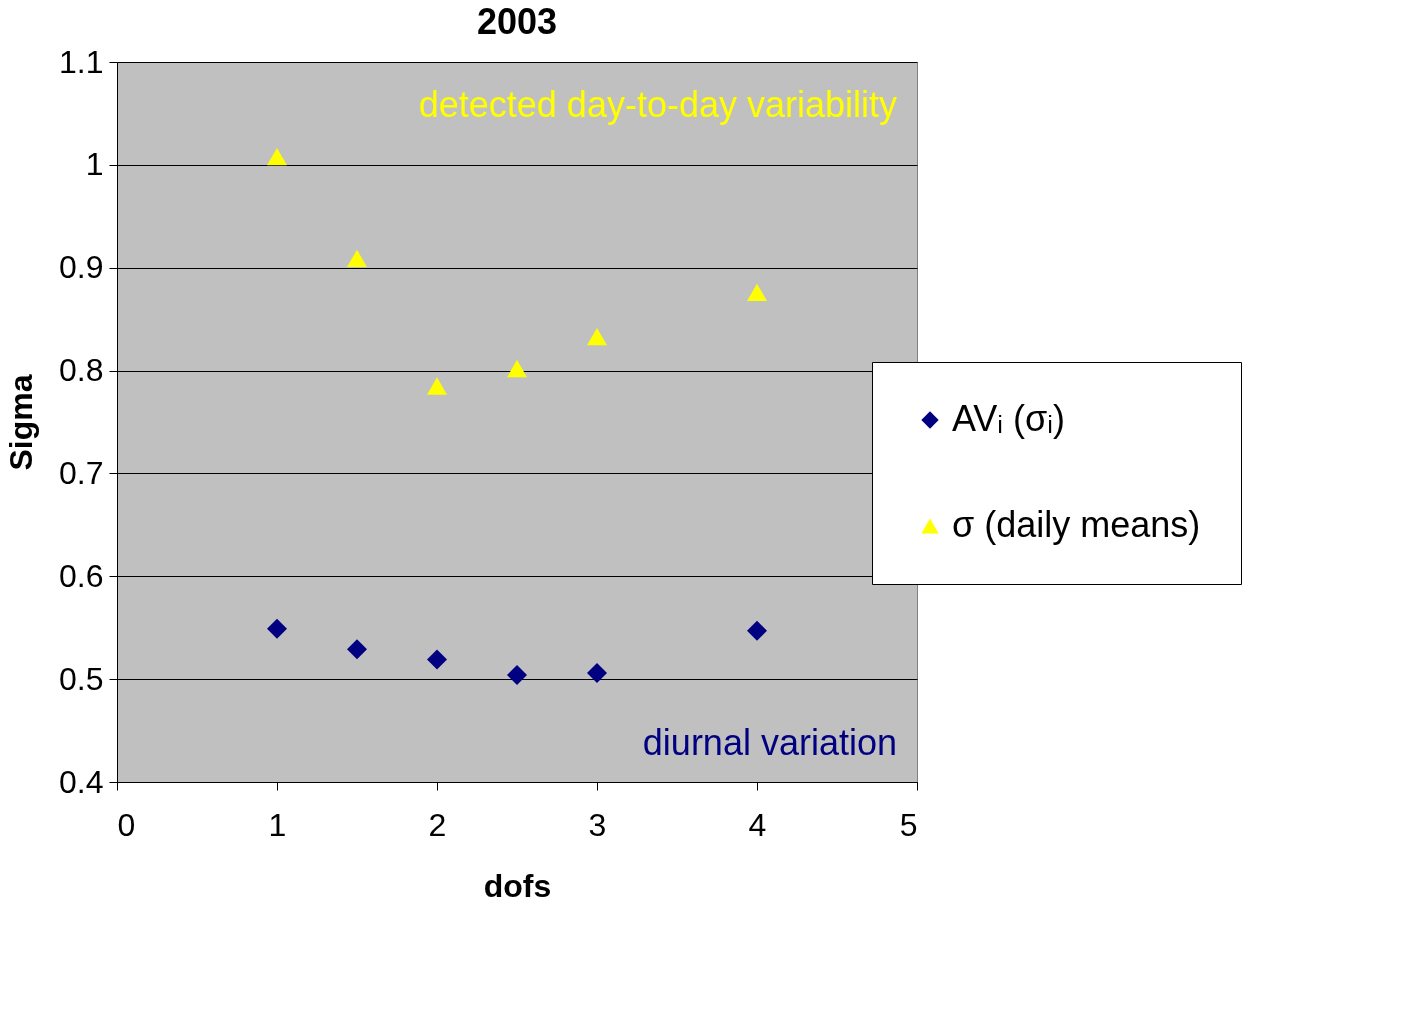 This screenshot has height=1015, width=1409. Describe the element at coordinates (769, 742) in the screenshot. I see `annotation: diurnal variation` at that location.